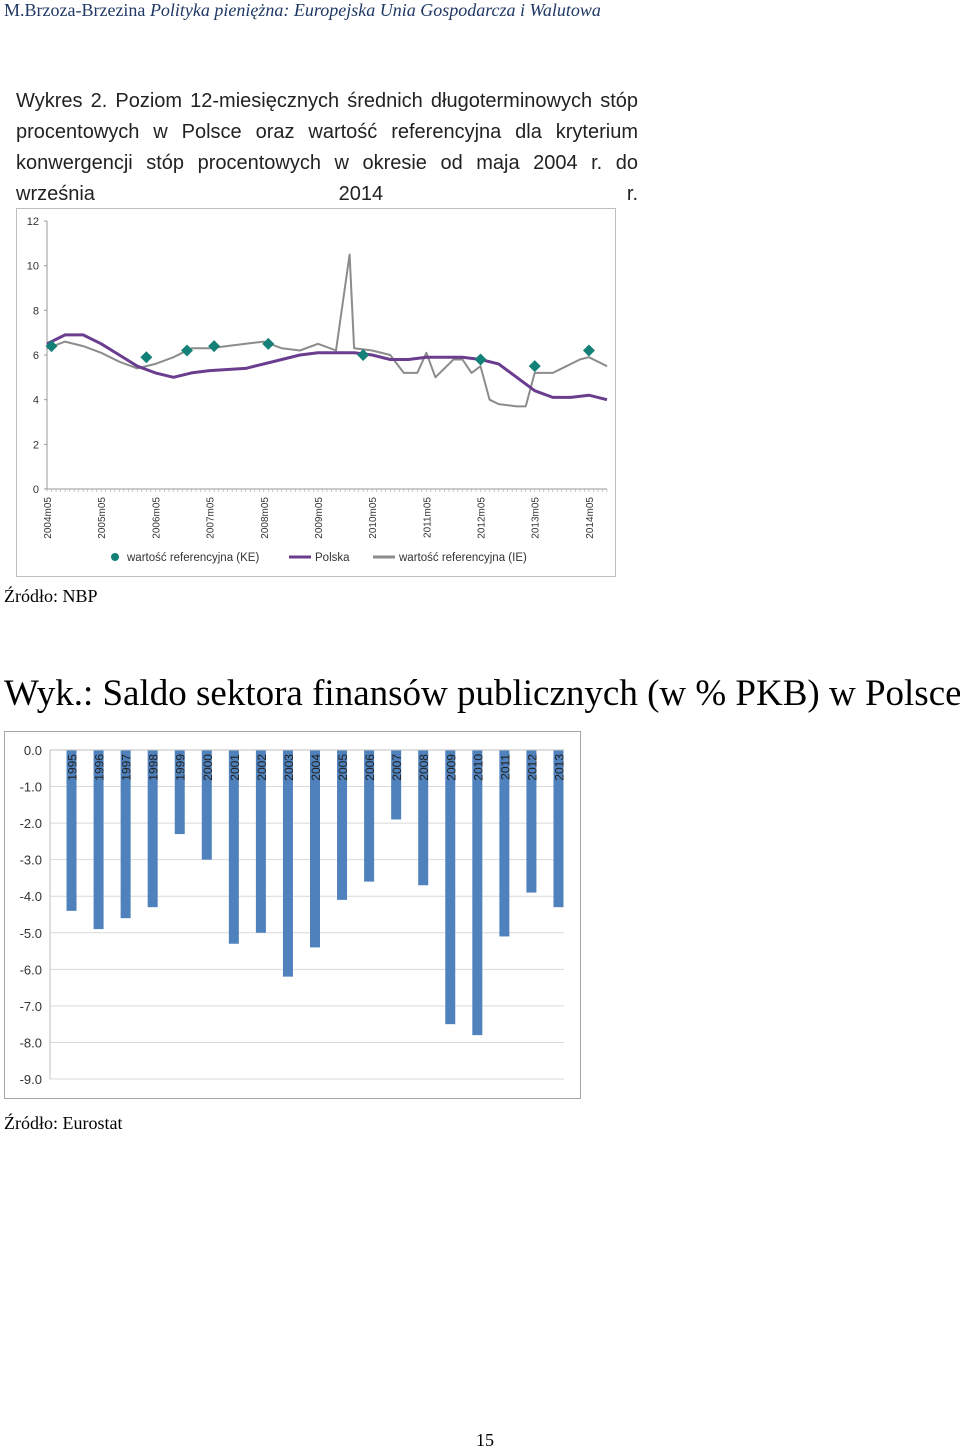 Image resolution: width=960 pixels, height=1451 pixels. I want to click on category-label: 2010, so click(478, 767).